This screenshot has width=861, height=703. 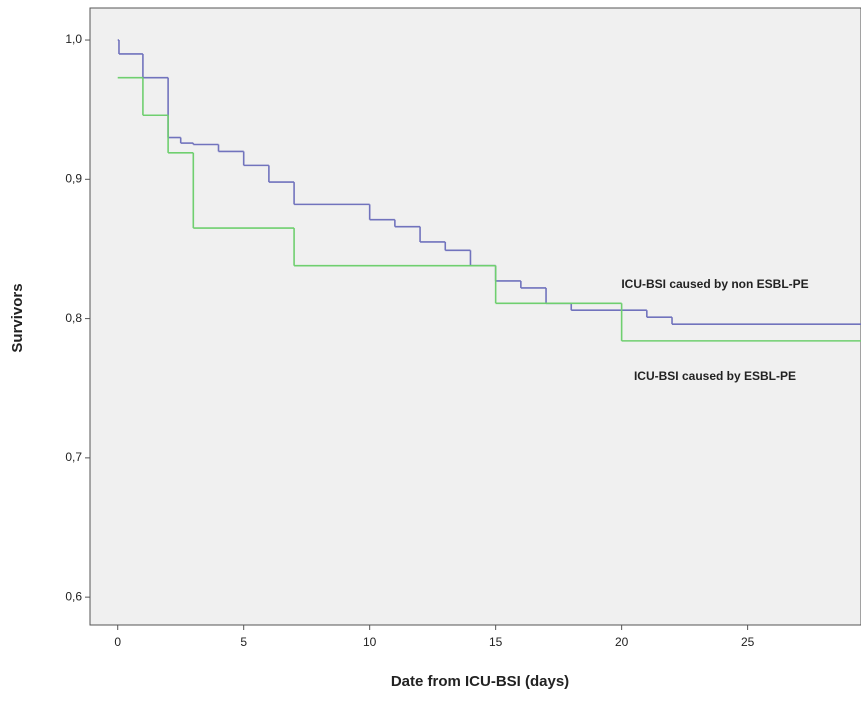 What do you see at coordinates (73, 39) in the screenshot?
I see `y-tick-label: 1,0` at bounding box center [73, 39].